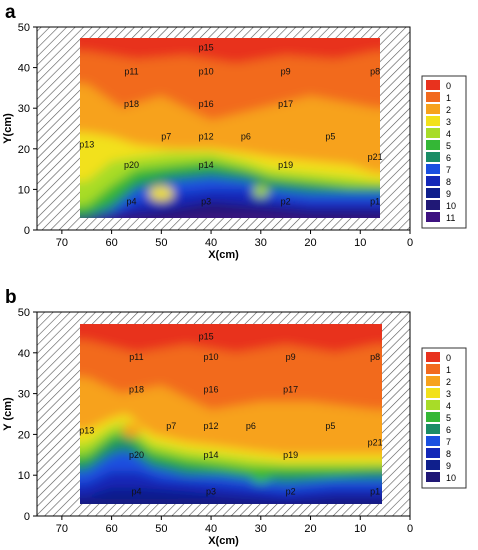 This screenshot has width=478, height=550. I want to click on panel-letter: b, so click(11, 297).